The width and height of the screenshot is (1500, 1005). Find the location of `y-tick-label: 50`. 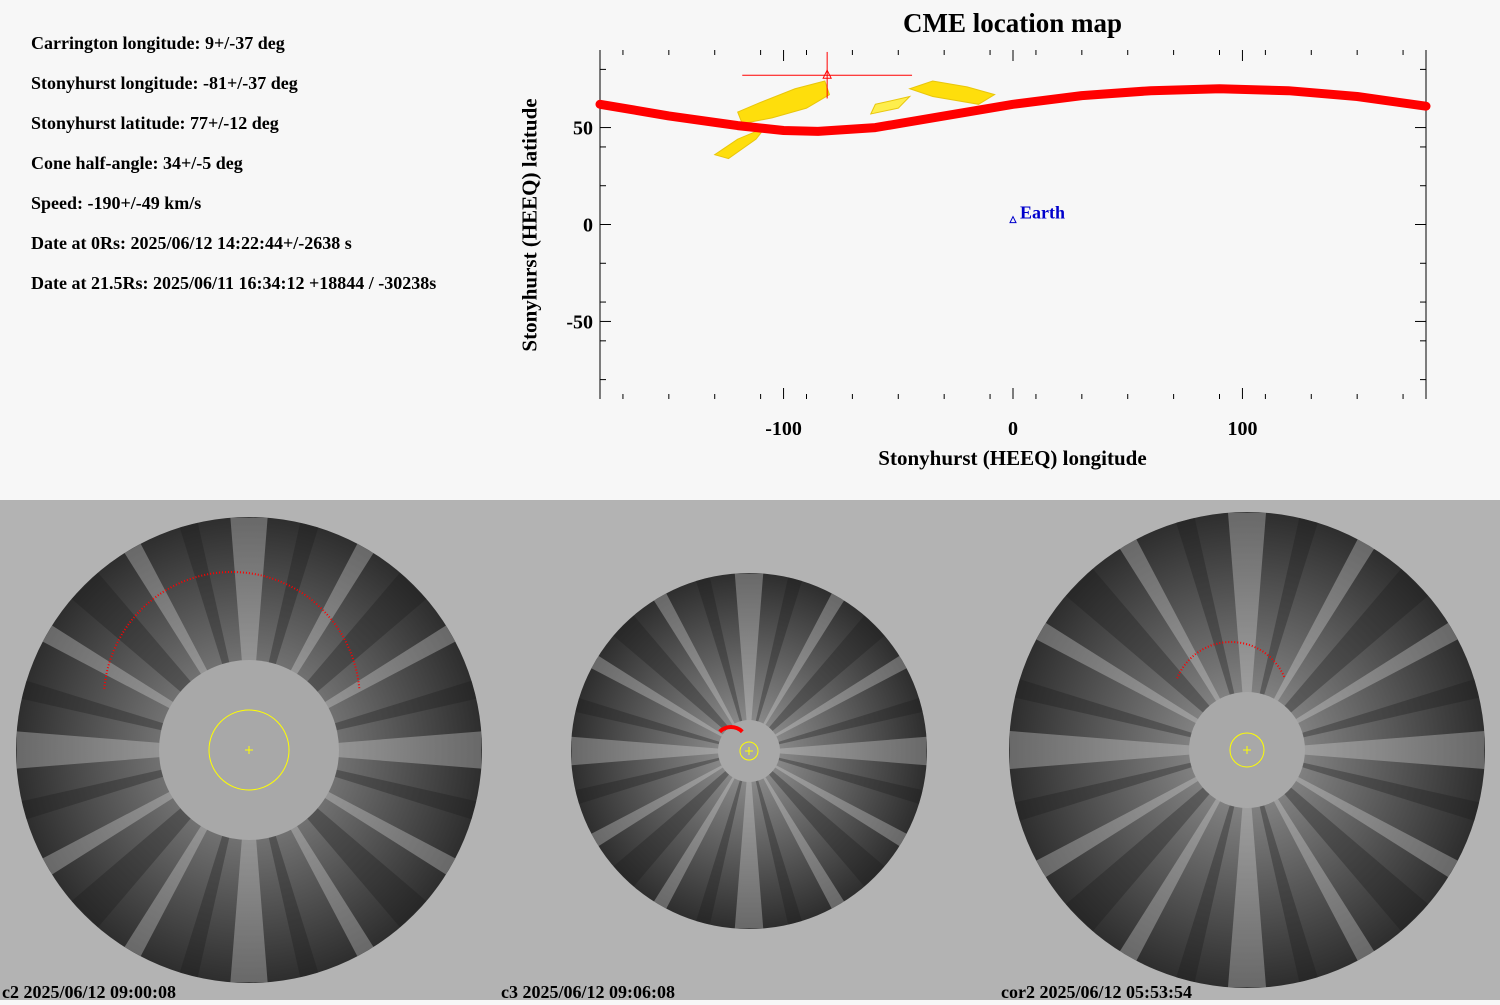

y-tick-label: 50 is located at coordinates (583, 129).